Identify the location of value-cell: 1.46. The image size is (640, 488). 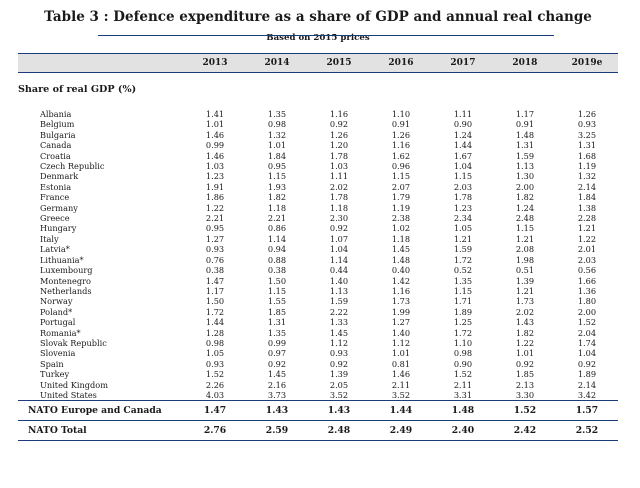
(401, 374).